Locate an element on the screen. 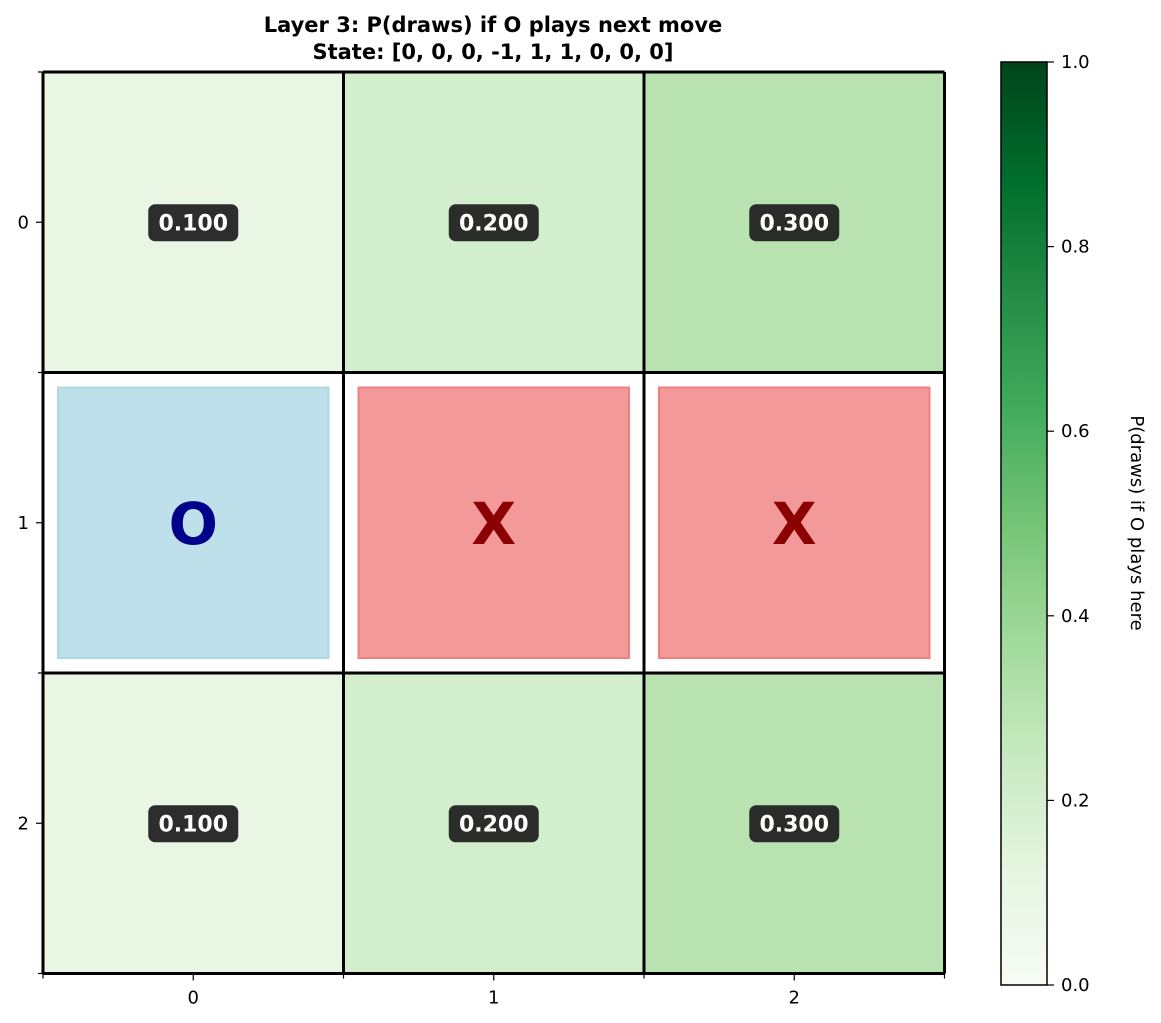 The height and width of the screenshot is (1023, 1161). colorbar-tick-label: 0.2 is located at coordinates (1075, 800).